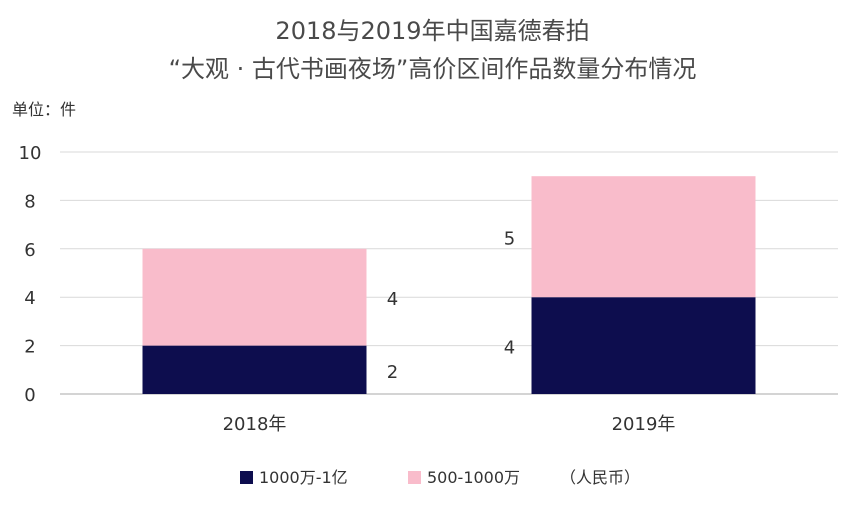 This screenshot has width=865, height=514. What do you see at coordinates (29, 250) in the screenshot?
I see `y-tick-label: 6` at bounding box center [29, 250].